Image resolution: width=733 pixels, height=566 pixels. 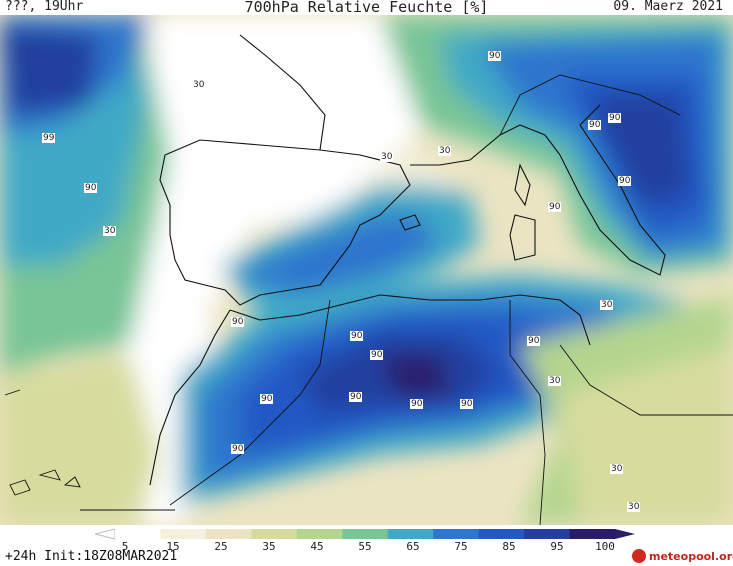 What do you see at coordinates (44, 7) in the screenshot?
I see `valid-time: ???, 19Uhr` at bounding box center [44, 7].